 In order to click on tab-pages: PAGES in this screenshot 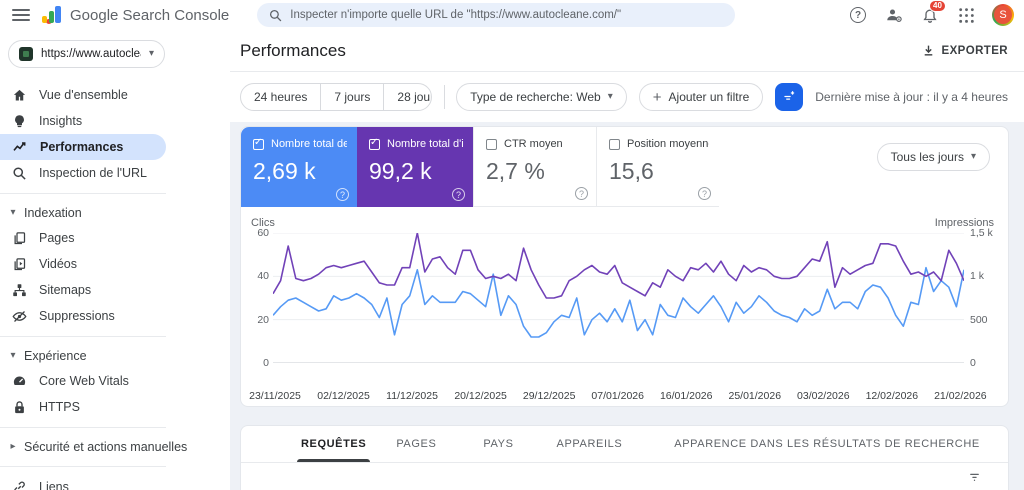, I will do `click(416, 444)`.